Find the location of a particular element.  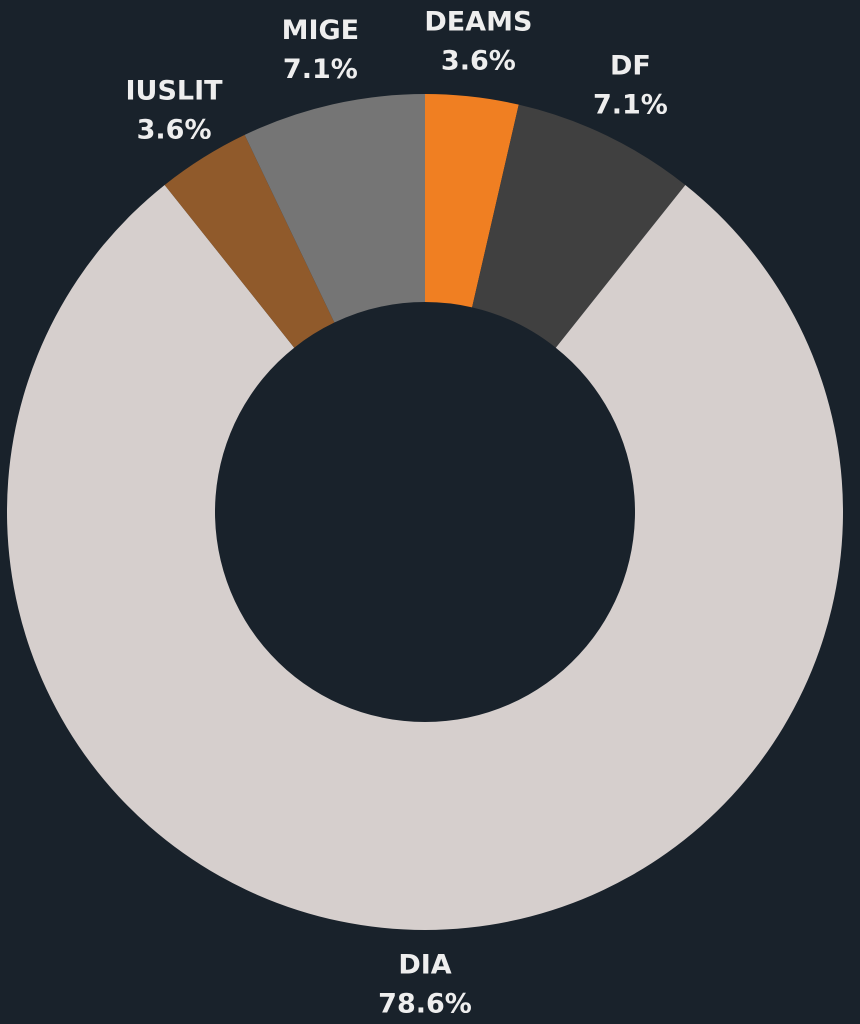

segment-label: IUSLIT is located at coordinates (175, 91).